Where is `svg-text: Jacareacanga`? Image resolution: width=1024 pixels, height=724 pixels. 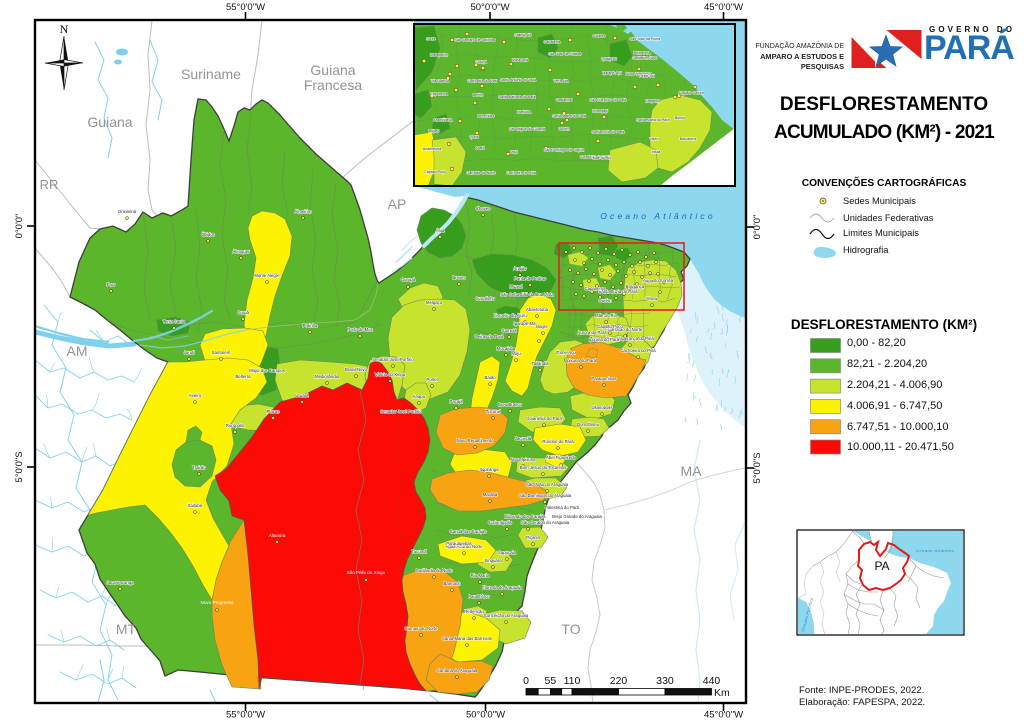 svg-text: Jacareacanga is located at coordinates (121, 582).